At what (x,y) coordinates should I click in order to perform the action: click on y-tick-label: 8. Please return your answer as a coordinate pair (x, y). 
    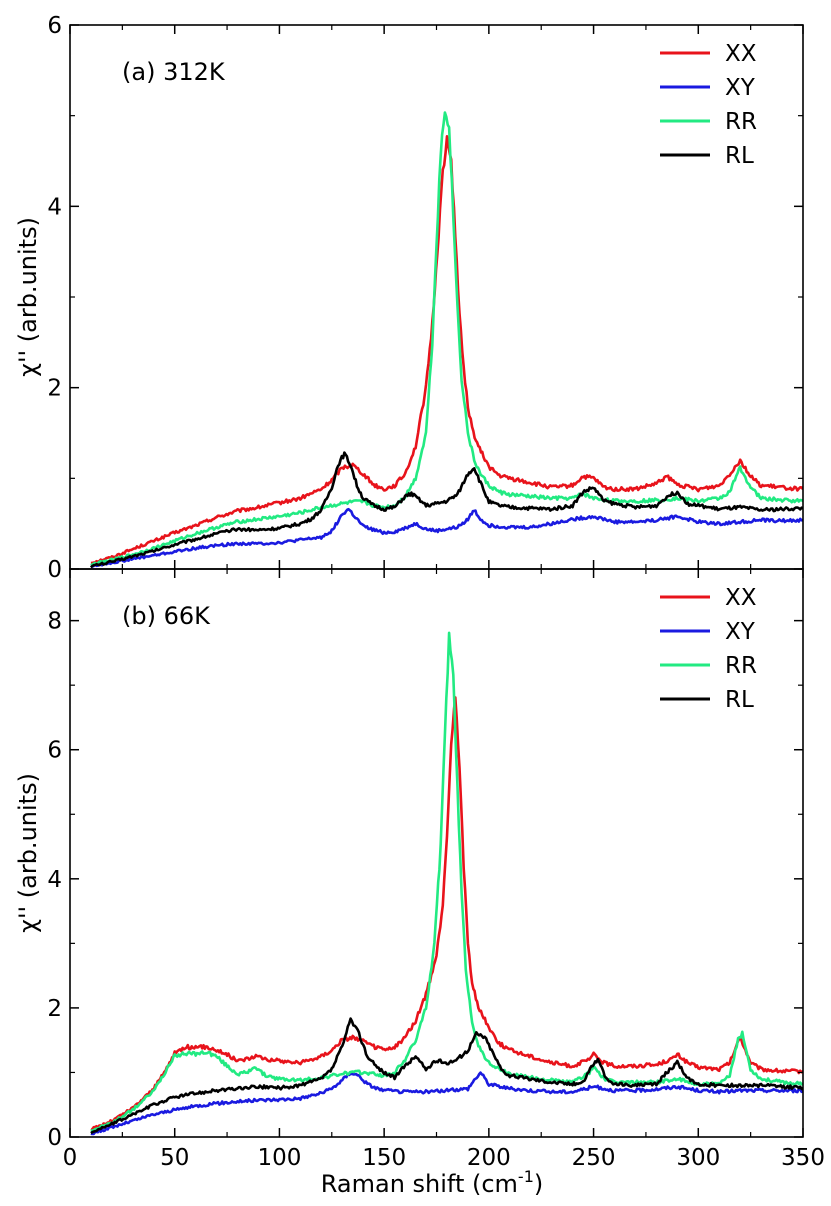
    Looking at the image, I should click on (54, 622).